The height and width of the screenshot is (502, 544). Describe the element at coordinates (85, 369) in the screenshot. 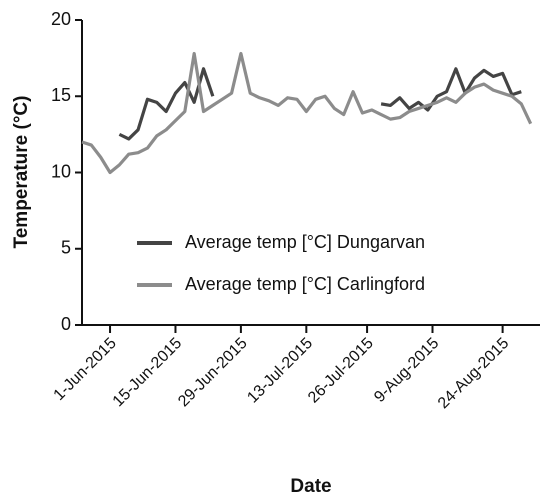

I see `x-tick-label: 1-Jun-2015` at that location.